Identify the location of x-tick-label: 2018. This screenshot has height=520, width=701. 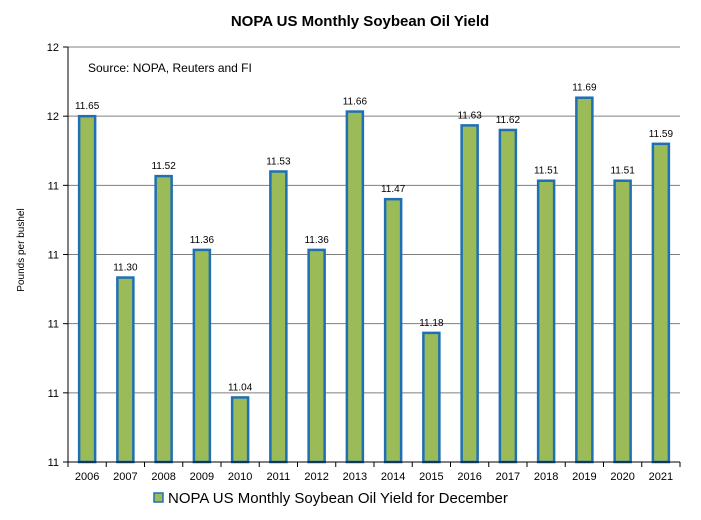
(546, 477).